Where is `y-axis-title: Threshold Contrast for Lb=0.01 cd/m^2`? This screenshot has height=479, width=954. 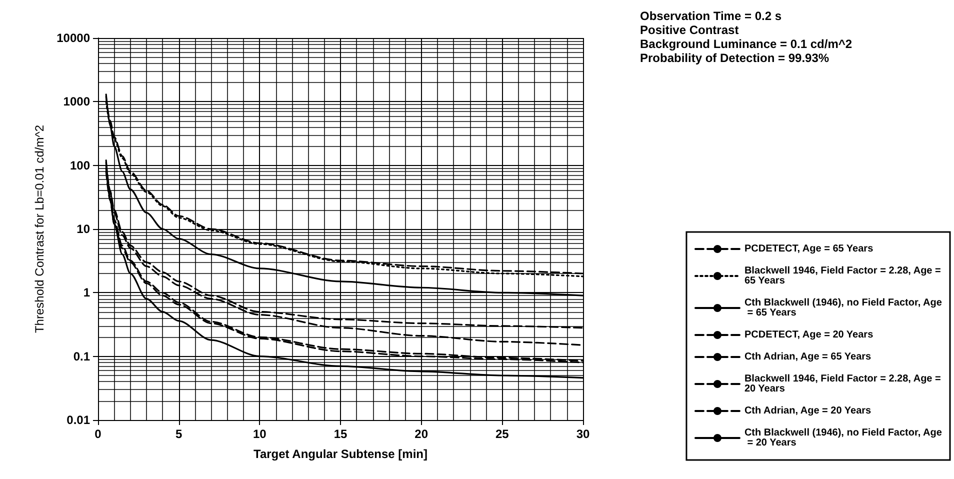
y-axis-title: Threshold Contrast for Lb=0.01 cd/m^2 is located at coordinates (39, 229).